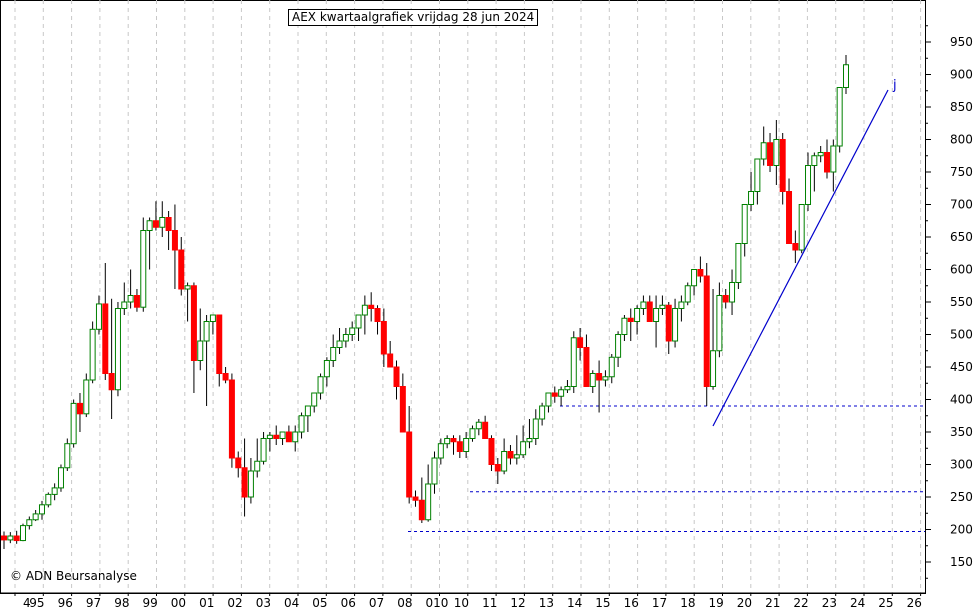 Image resolution: width=980 pixels, height=610 pixels. What do you see at coordinates (150, 603) in the screenshot?
I see `x-tick-label: 99` at bounding box center [150, 603].